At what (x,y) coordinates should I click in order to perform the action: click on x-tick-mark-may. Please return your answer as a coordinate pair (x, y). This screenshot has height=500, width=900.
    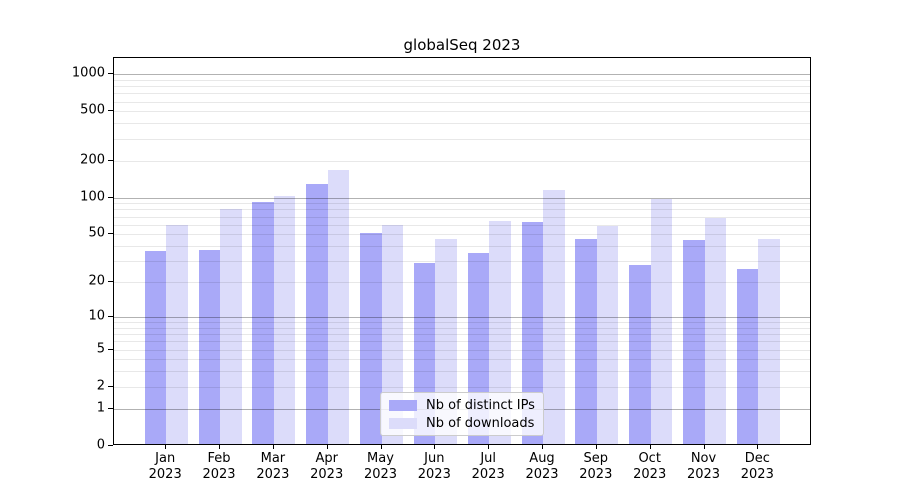
    Looking at the image, I should click on (381, 447).